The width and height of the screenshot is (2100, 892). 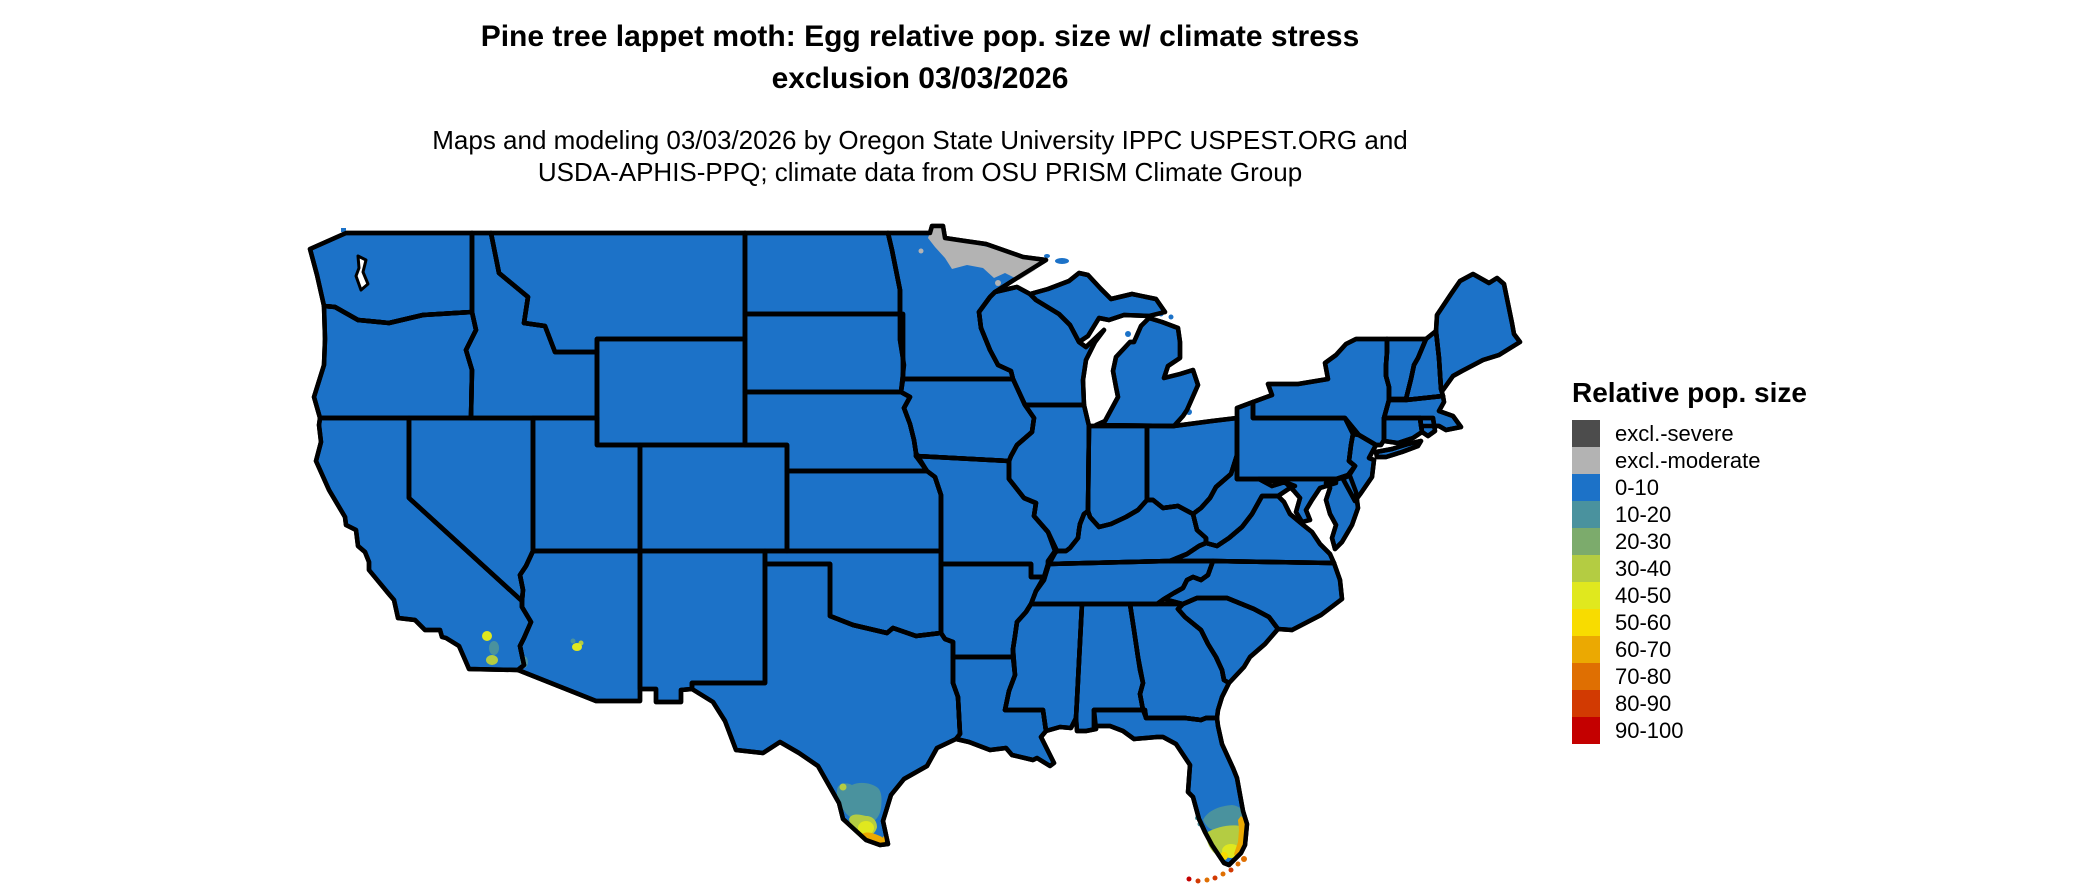 What do you see at coordinates (1062, 261) in the screenshot?
I see `isle-royale-dot` at bounding box center [1062, 261].